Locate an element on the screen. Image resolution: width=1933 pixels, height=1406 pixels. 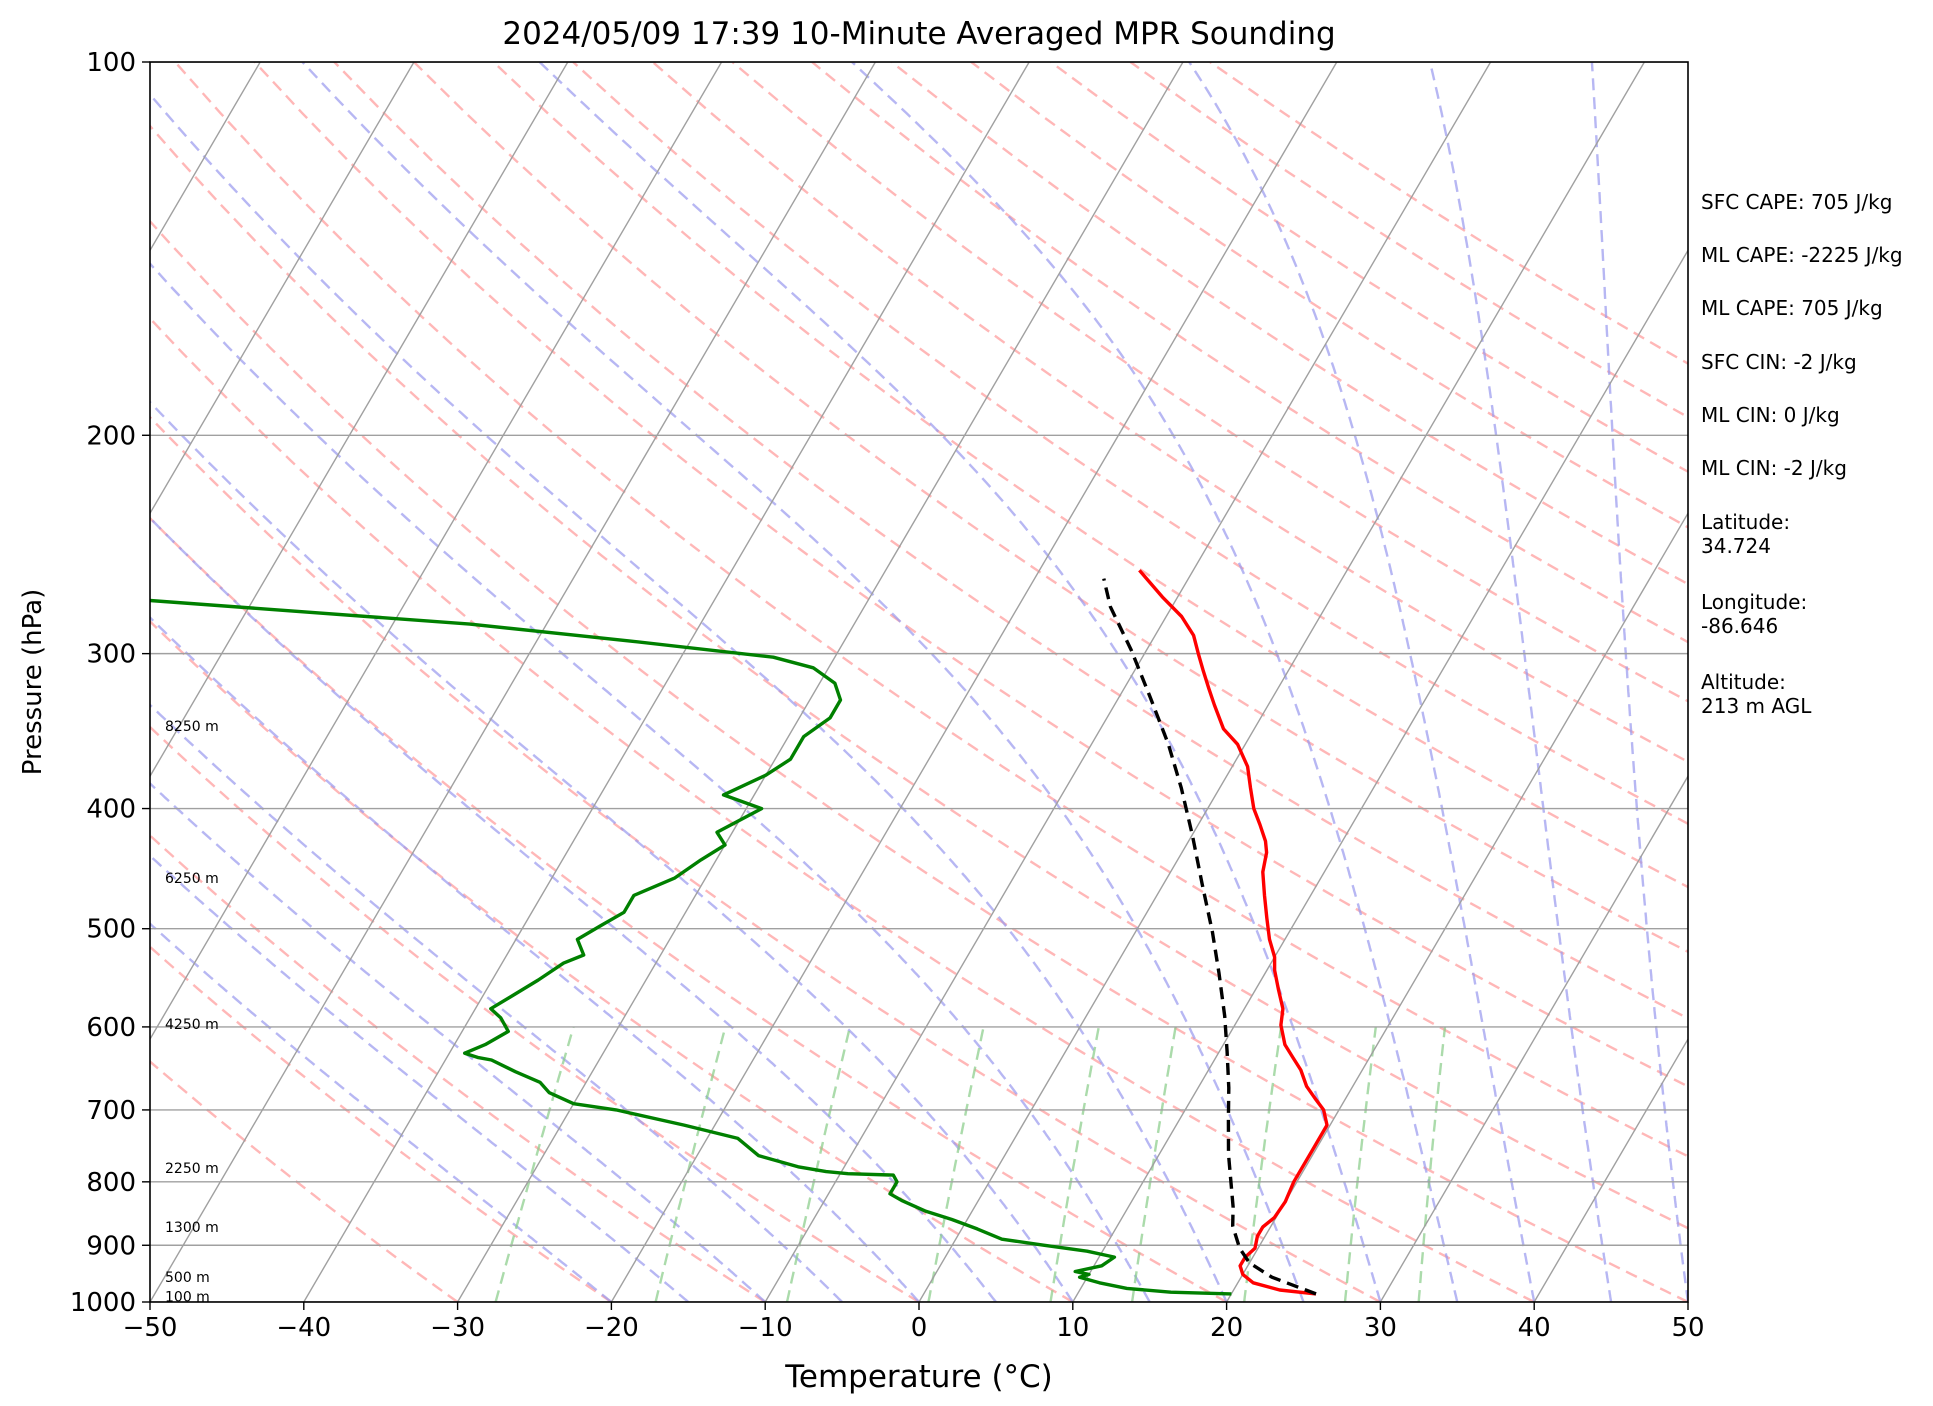
parcel-path-line is located at coordinates (1209, 937).